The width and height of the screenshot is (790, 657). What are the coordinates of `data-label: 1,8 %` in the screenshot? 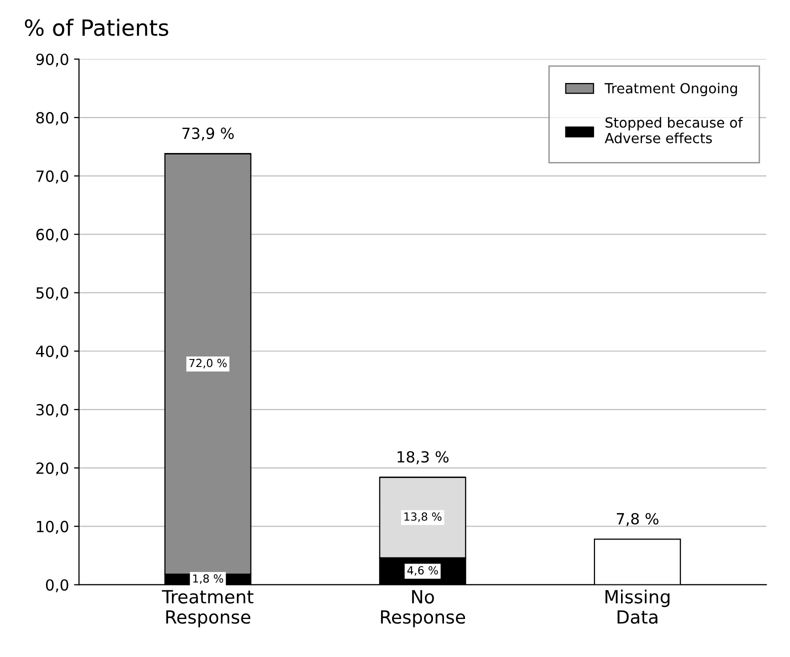 It's located at (208, 579).